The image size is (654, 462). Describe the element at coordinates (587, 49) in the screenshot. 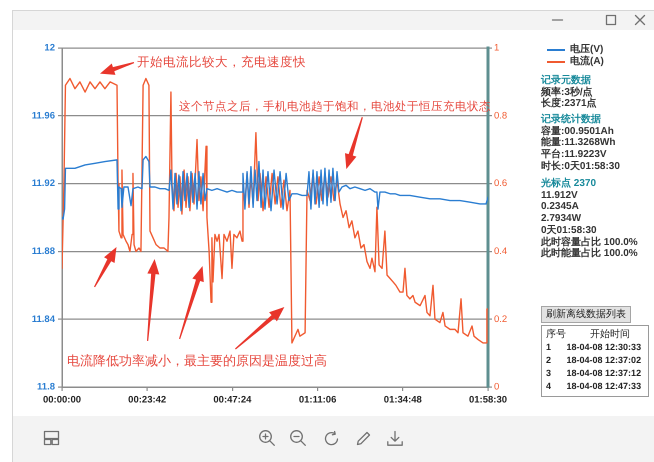

I see `legend-label: 电压(V)` at that location.